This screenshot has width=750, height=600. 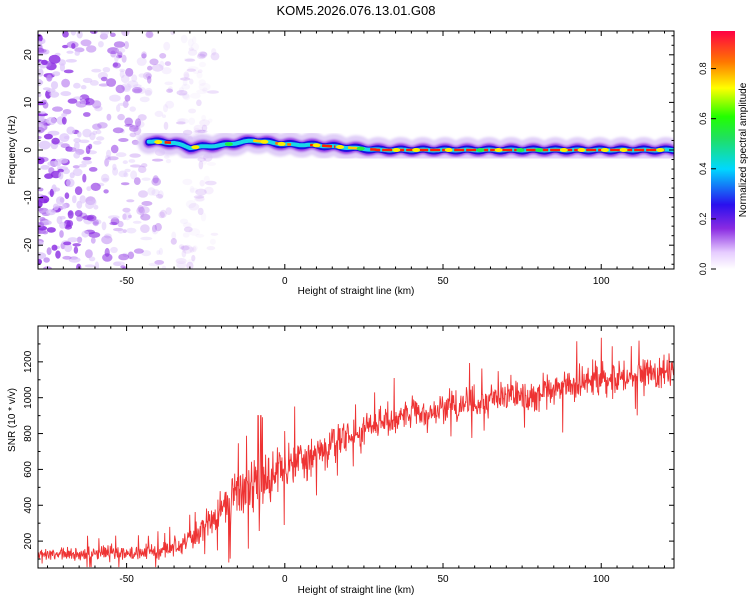 What do you see at coordinates (28, 397) in the screenshot?
I see `snr-y-tick-label: 1000` at bounding box center [28, 397].